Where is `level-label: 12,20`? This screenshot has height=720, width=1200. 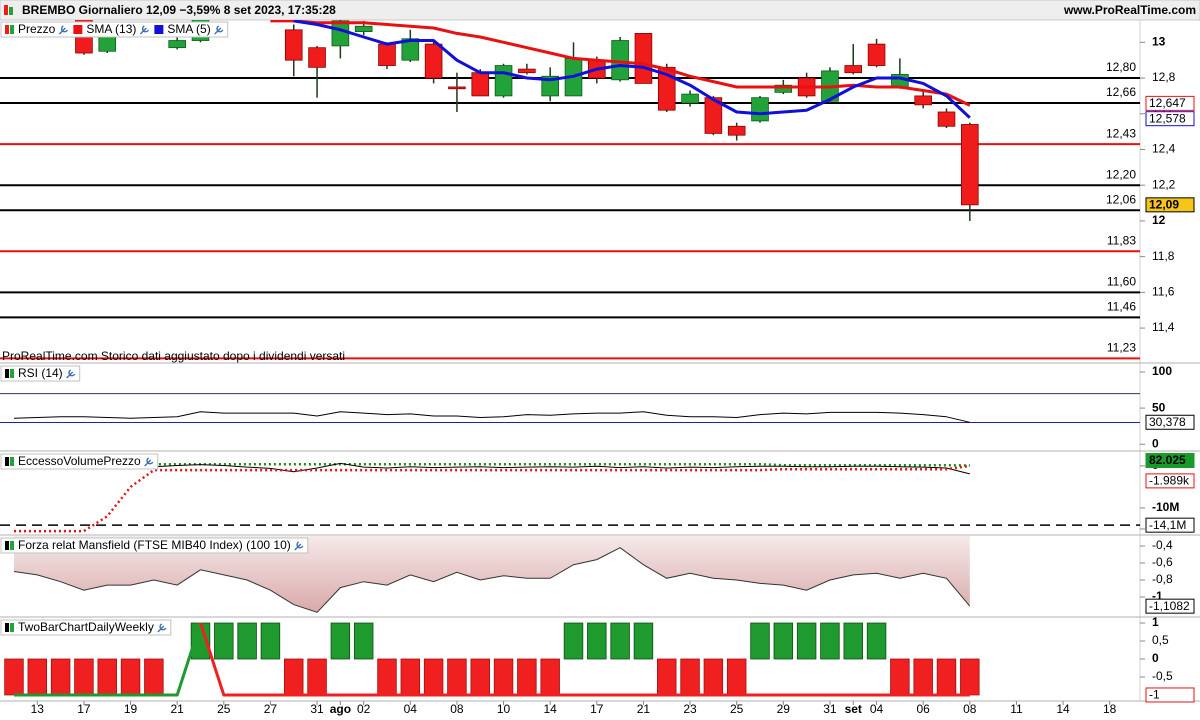 level-label: 12,20 is located at coordinates (1121, 174).